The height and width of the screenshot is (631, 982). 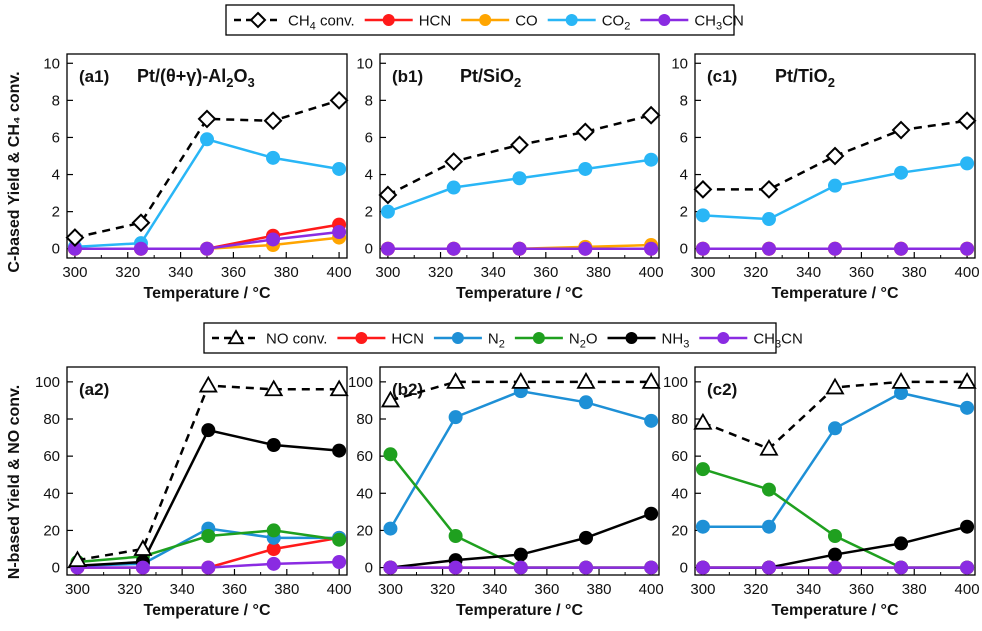 I want to click on legend-item-ch3cn: CH3CN, so click(x=692, y=22).